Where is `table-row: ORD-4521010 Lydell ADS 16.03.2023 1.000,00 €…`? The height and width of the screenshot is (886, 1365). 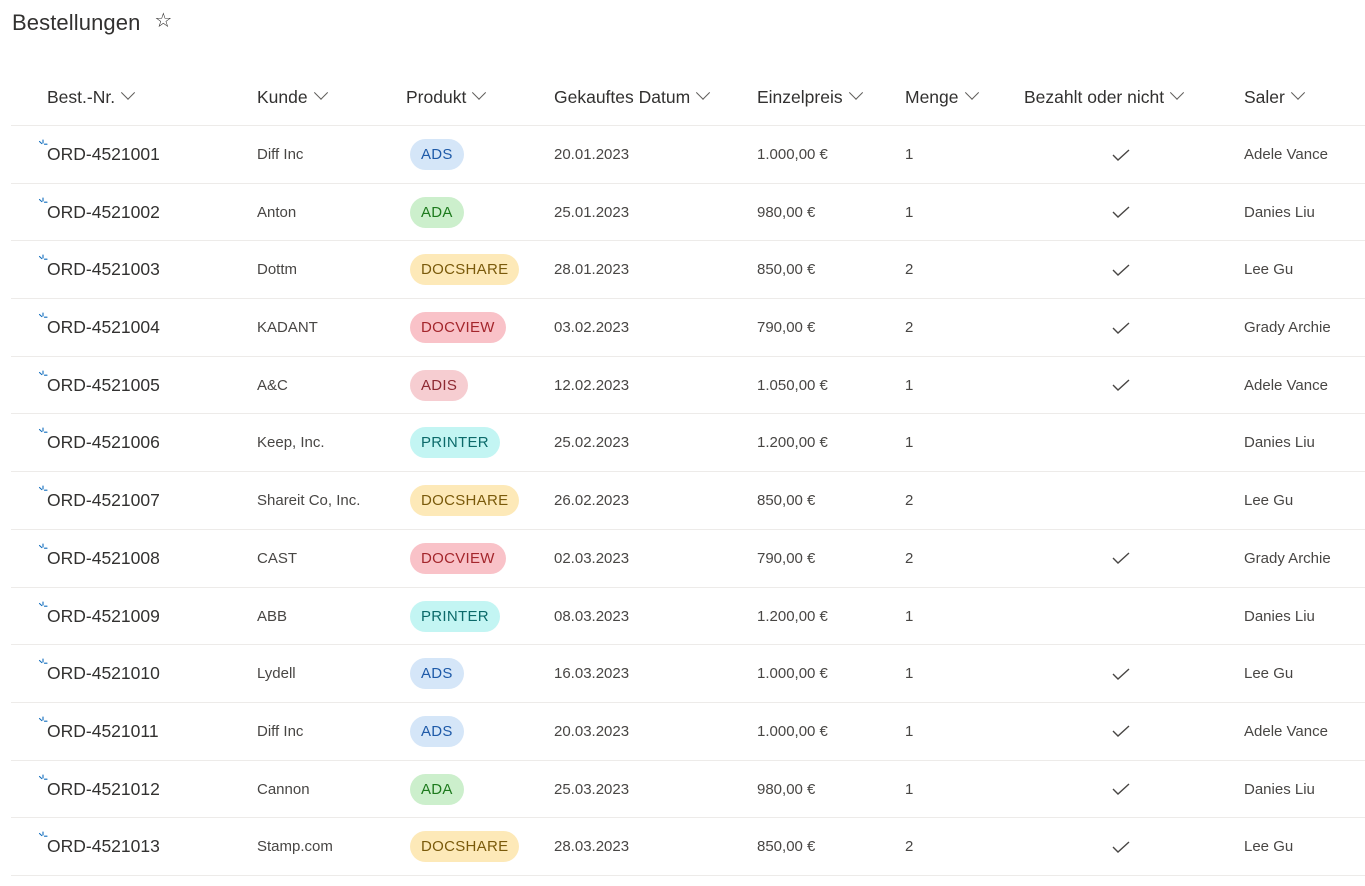
table-row: ORD-4521010 Lydell ADS 16.03.2023 1.000,00 €… is located at coordinates (688, 674).